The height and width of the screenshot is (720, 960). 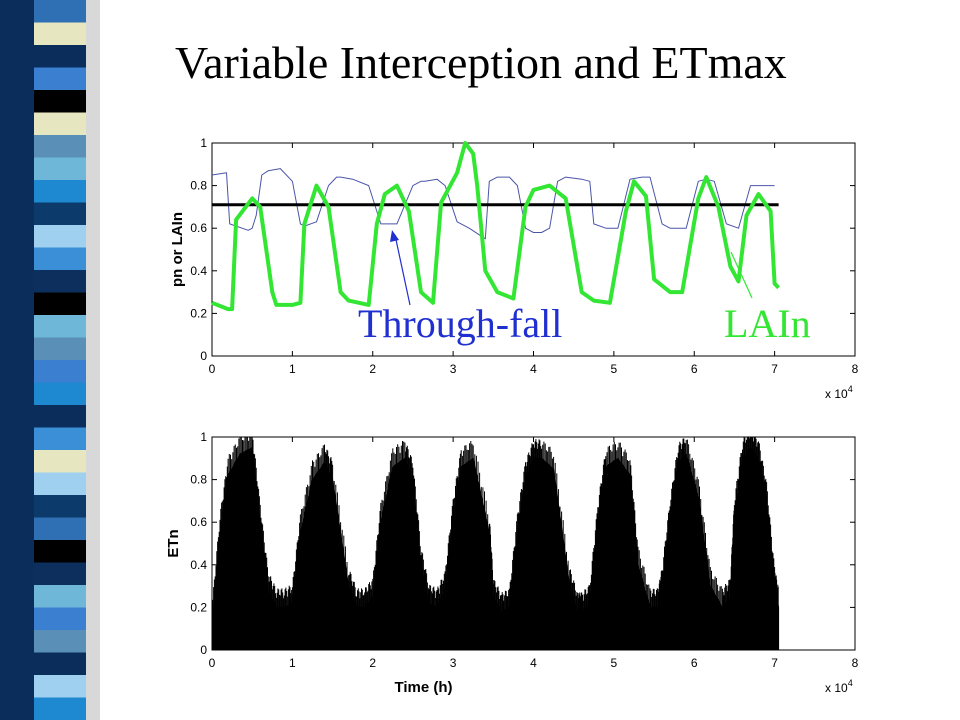 What do you see at coordinates (17, 360) in the screenshot?
I see `stripe-left-band` at bounding box center [17, 360].